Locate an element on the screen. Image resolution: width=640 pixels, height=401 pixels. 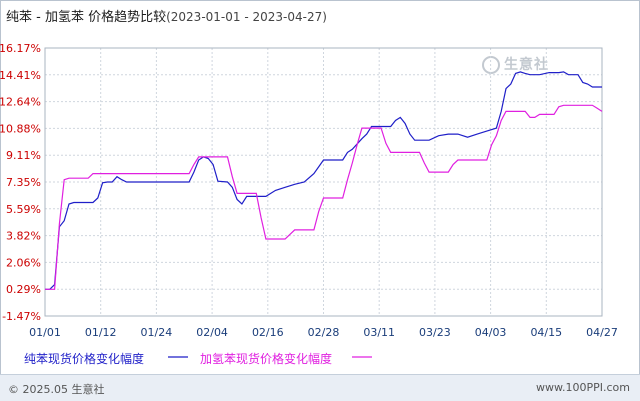
x-tick-label: 03/11 is located at coordinates (379, 332).